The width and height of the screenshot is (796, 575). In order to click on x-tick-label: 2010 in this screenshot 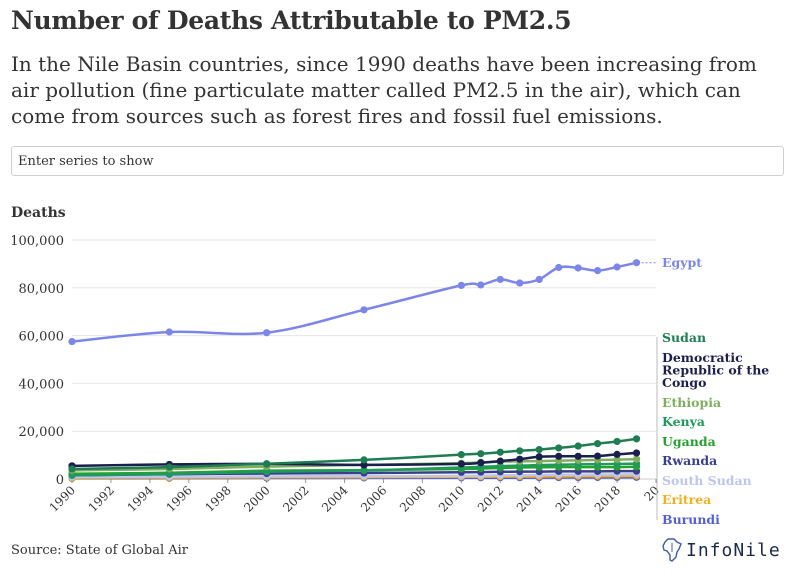, I will do `click(451, 498)`.